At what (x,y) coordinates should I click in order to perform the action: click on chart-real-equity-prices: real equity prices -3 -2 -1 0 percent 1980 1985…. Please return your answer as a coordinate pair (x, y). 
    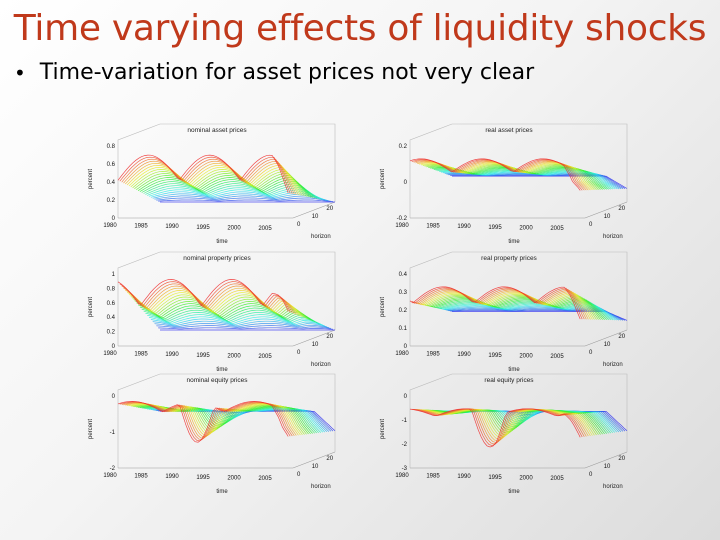
    Looking at the image, I should click on (509, 436).